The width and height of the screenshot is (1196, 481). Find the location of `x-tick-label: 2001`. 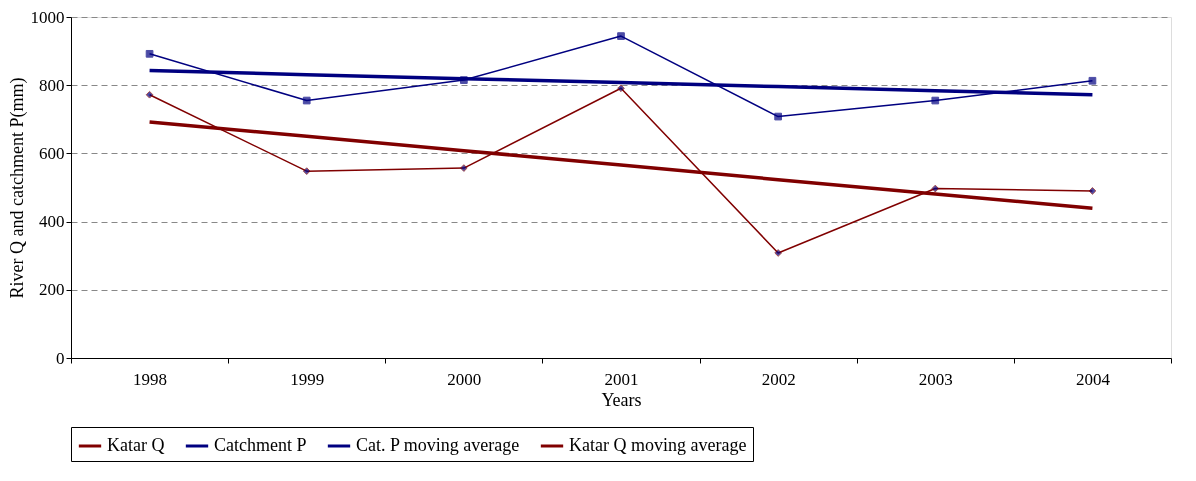

x-tick-label: 2001 is located at coordinates (621, 379).